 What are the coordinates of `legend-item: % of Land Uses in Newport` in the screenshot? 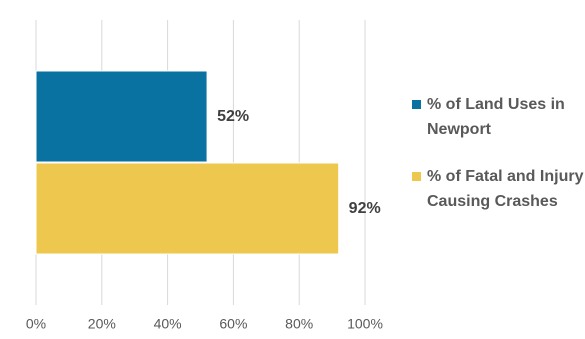 It's located at (498, 117).